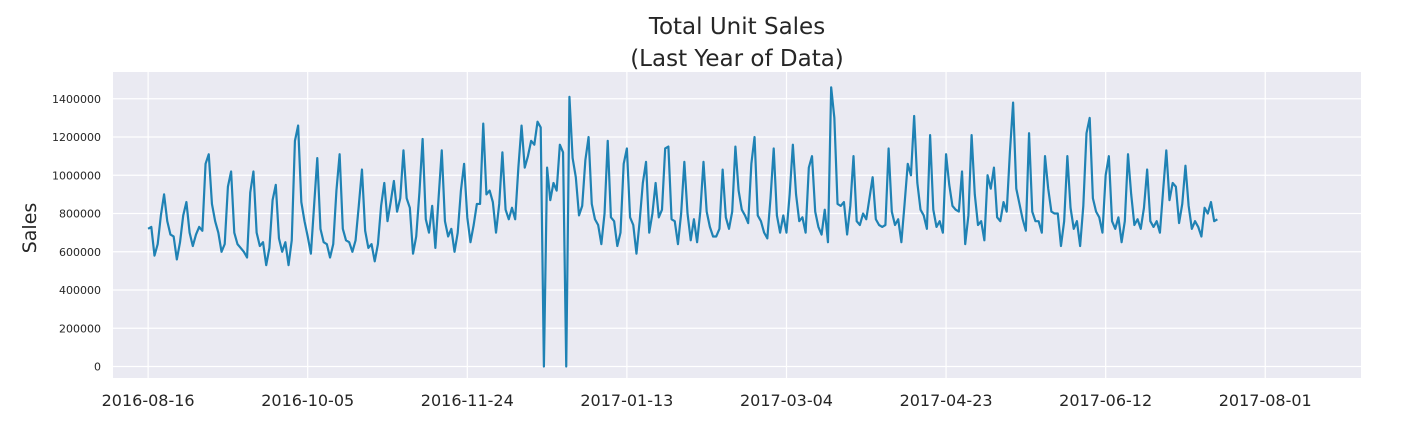 The height and width of the screenshot is (435, 1409). What do you see at coordinates (97, 367) in the screenshot?
I see `y-tick-label: 0` at bounding box center [97, 367].